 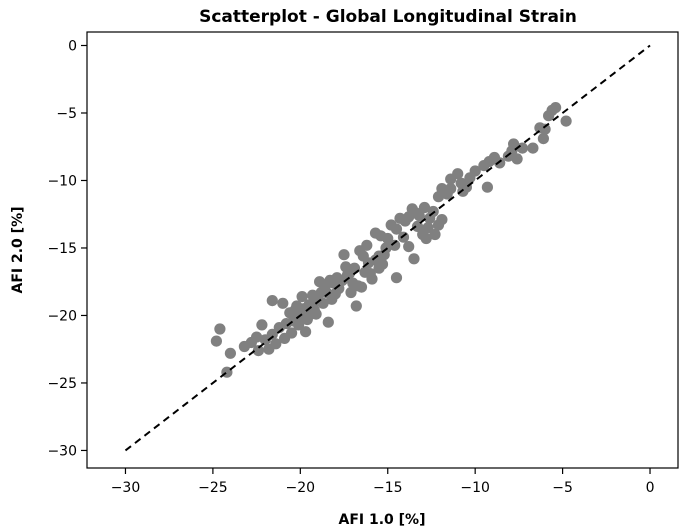 What do you see at coordinates (650, 488) in the screenshot?
I see `x-tick-label: 0` at bounding box center [650, 488].